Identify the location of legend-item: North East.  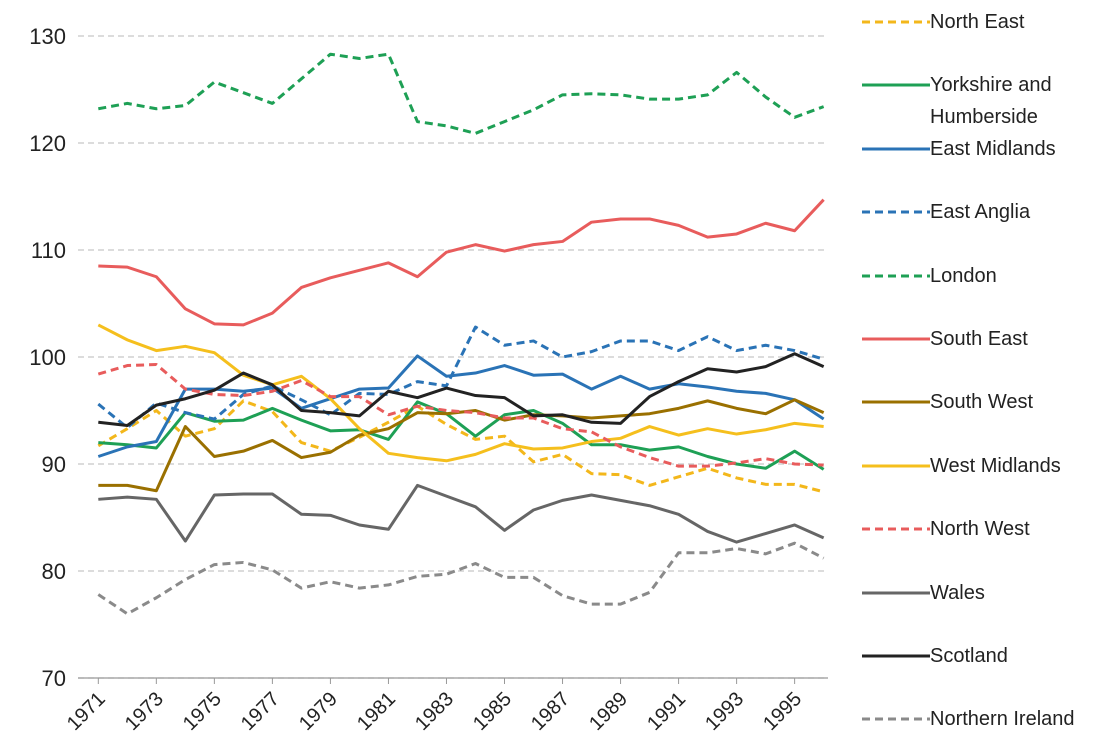
(985, 22).